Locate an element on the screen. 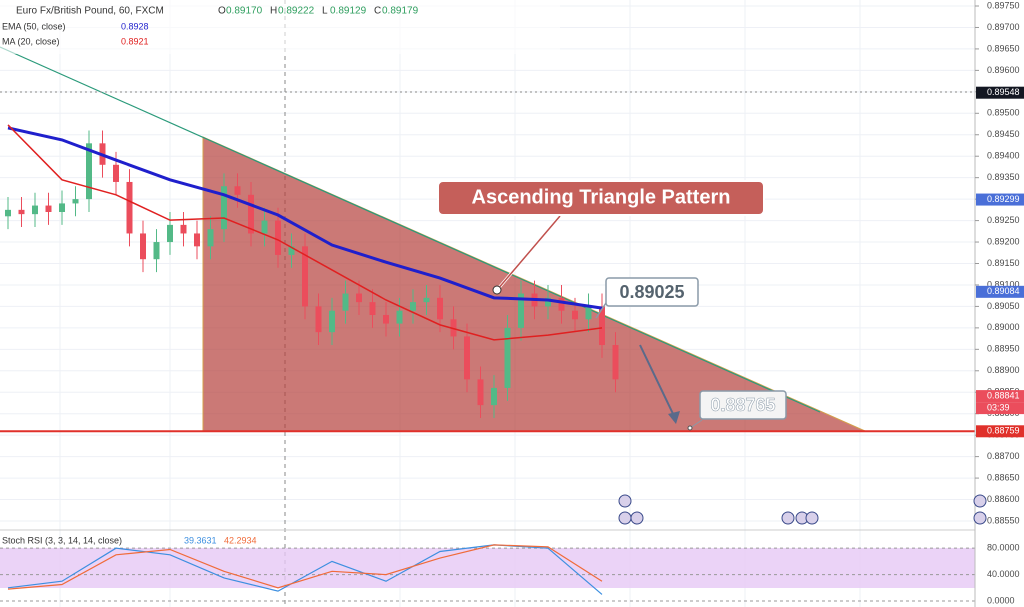 The image size is (1024, 607). y-tick-label: 0.89500 is located at coordinates (1003, 113).